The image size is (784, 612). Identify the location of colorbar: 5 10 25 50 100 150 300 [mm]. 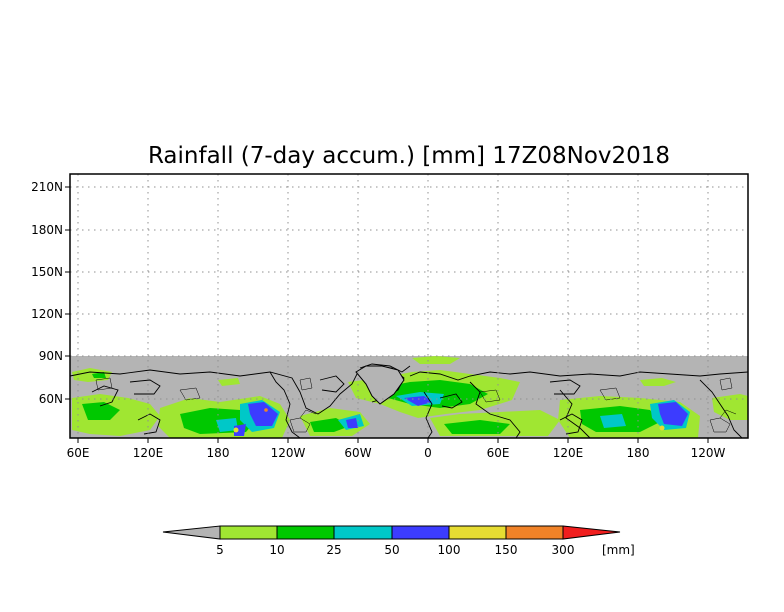
(398, 541).